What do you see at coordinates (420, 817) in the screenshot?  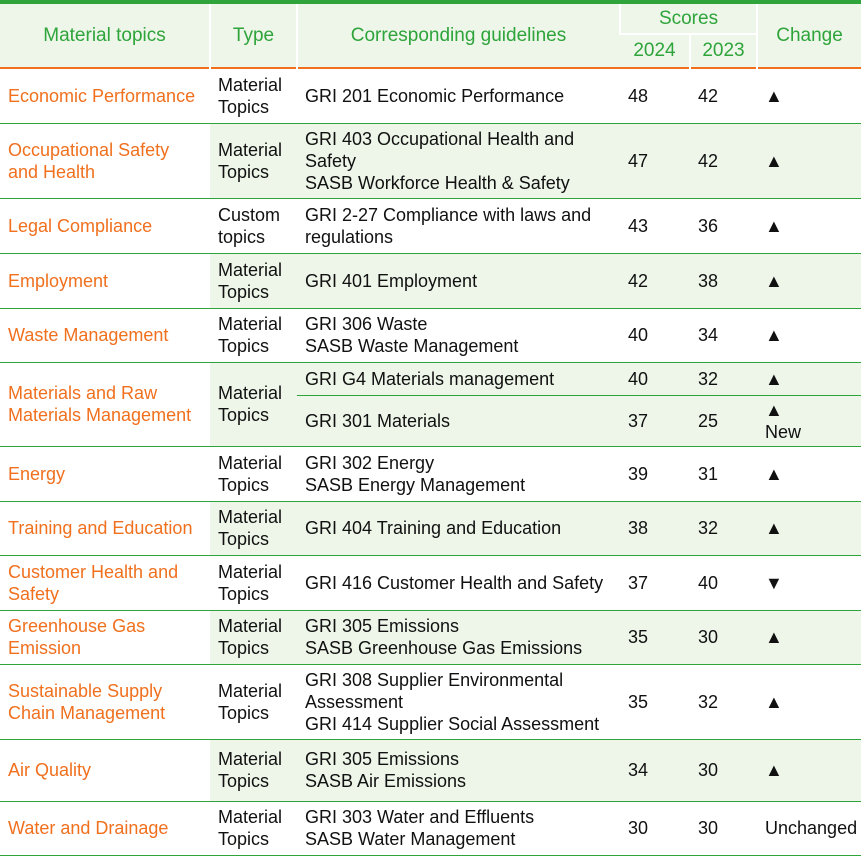 I see `guideline: GRI 303 Water and Effluents` at bounding box center [420, 817].